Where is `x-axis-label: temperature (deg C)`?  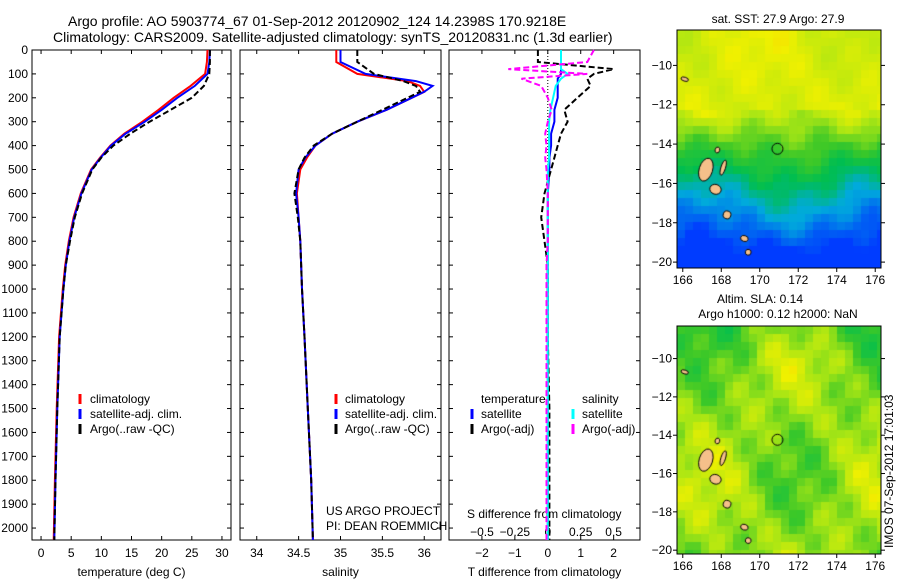 x-axis-label: temperature (deg C) is located at coordinates (131, 572).